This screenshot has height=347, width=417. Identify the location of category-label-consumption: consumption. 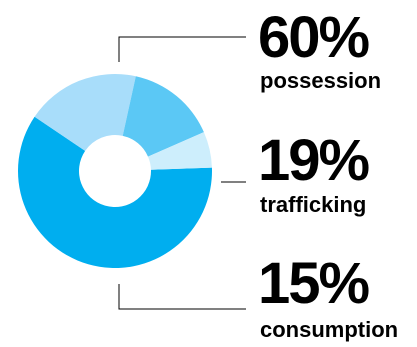
(329, 329).